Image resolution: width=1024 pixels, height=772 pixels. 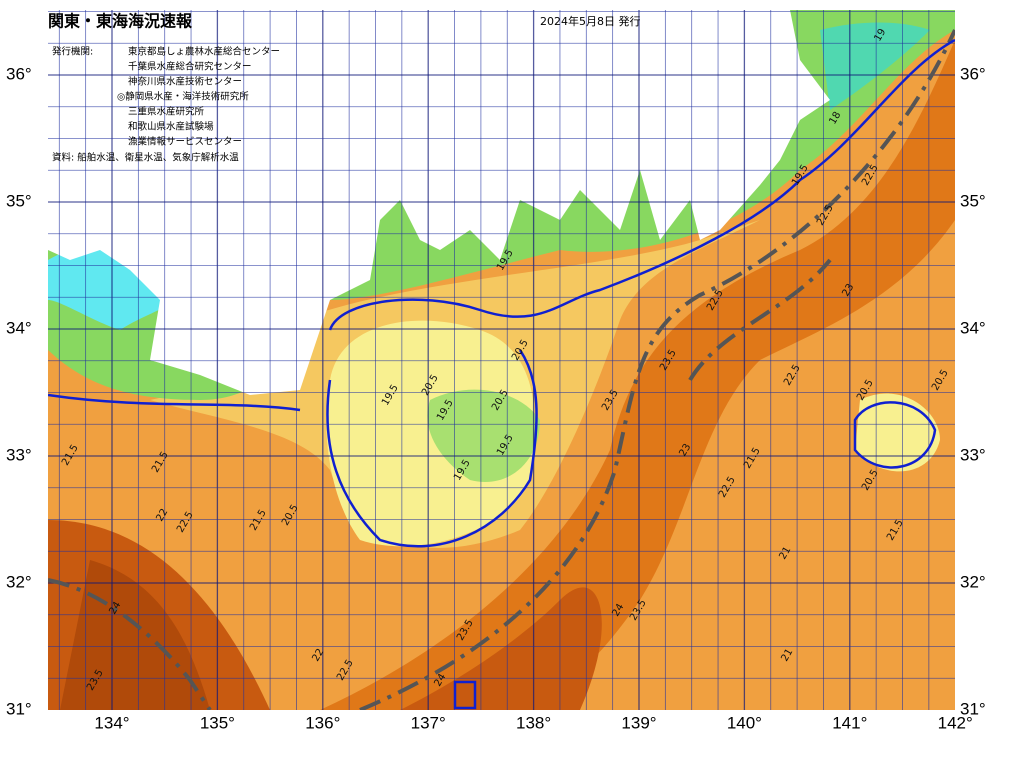 I want to click on data-source: 資料: 船舶水温、衛星水温、気象庁解析水温, so click(x=145, y=158).